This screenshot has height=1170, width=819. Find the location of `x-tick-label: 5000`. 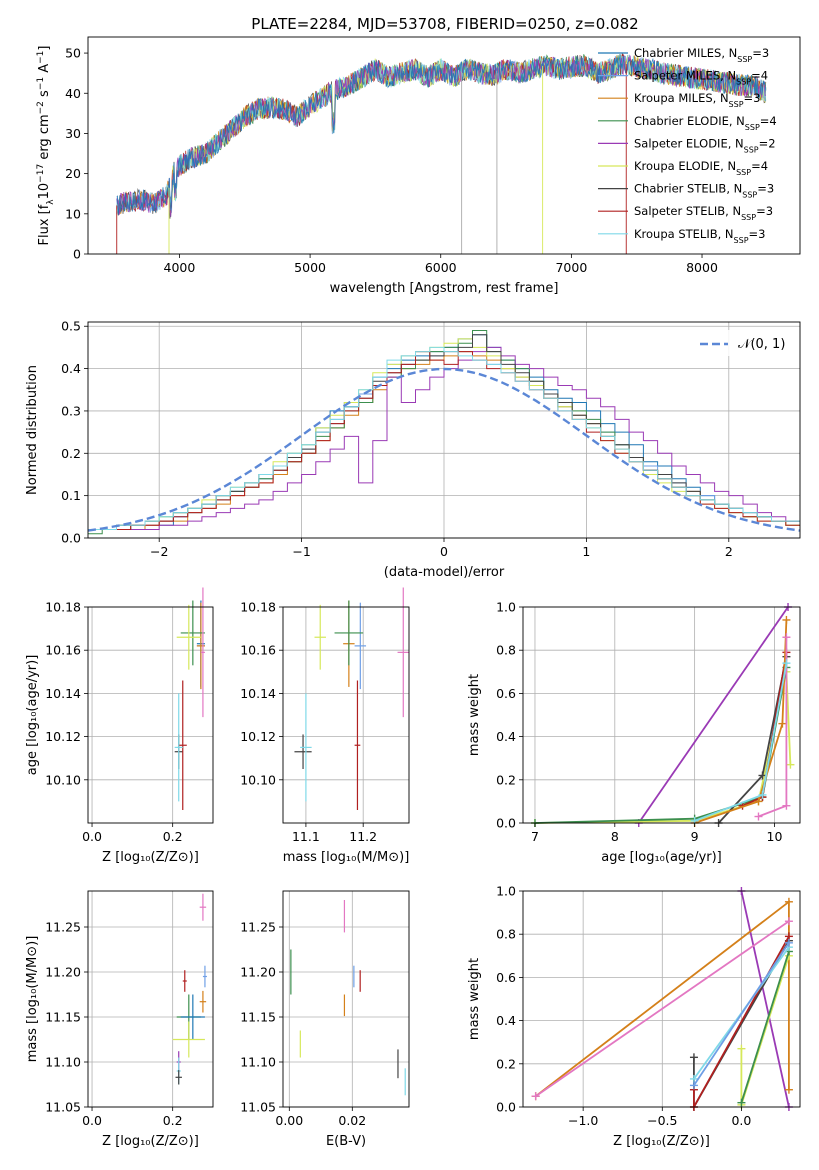

x-tick-label: 5000 is located at coordinates (310, 267).